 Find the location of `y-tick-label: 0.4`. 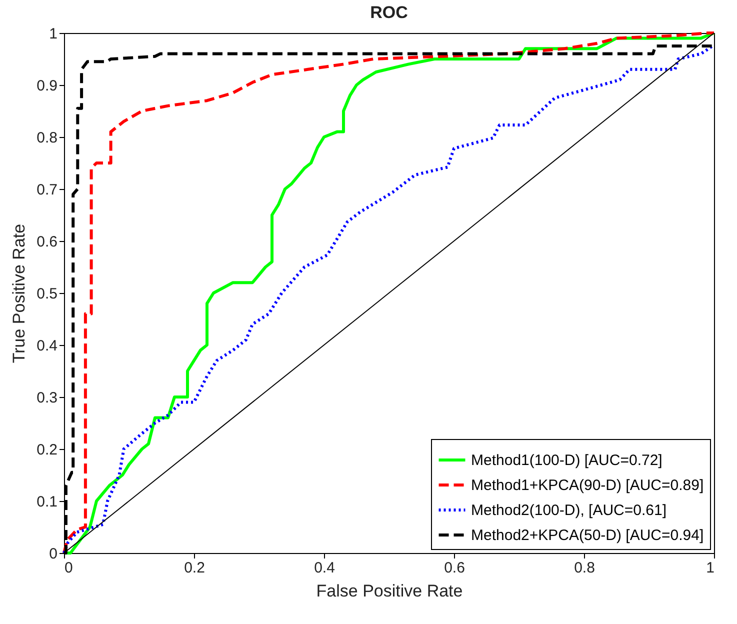

y-tick-label: 0.4 is located at coordinates (47, 346).